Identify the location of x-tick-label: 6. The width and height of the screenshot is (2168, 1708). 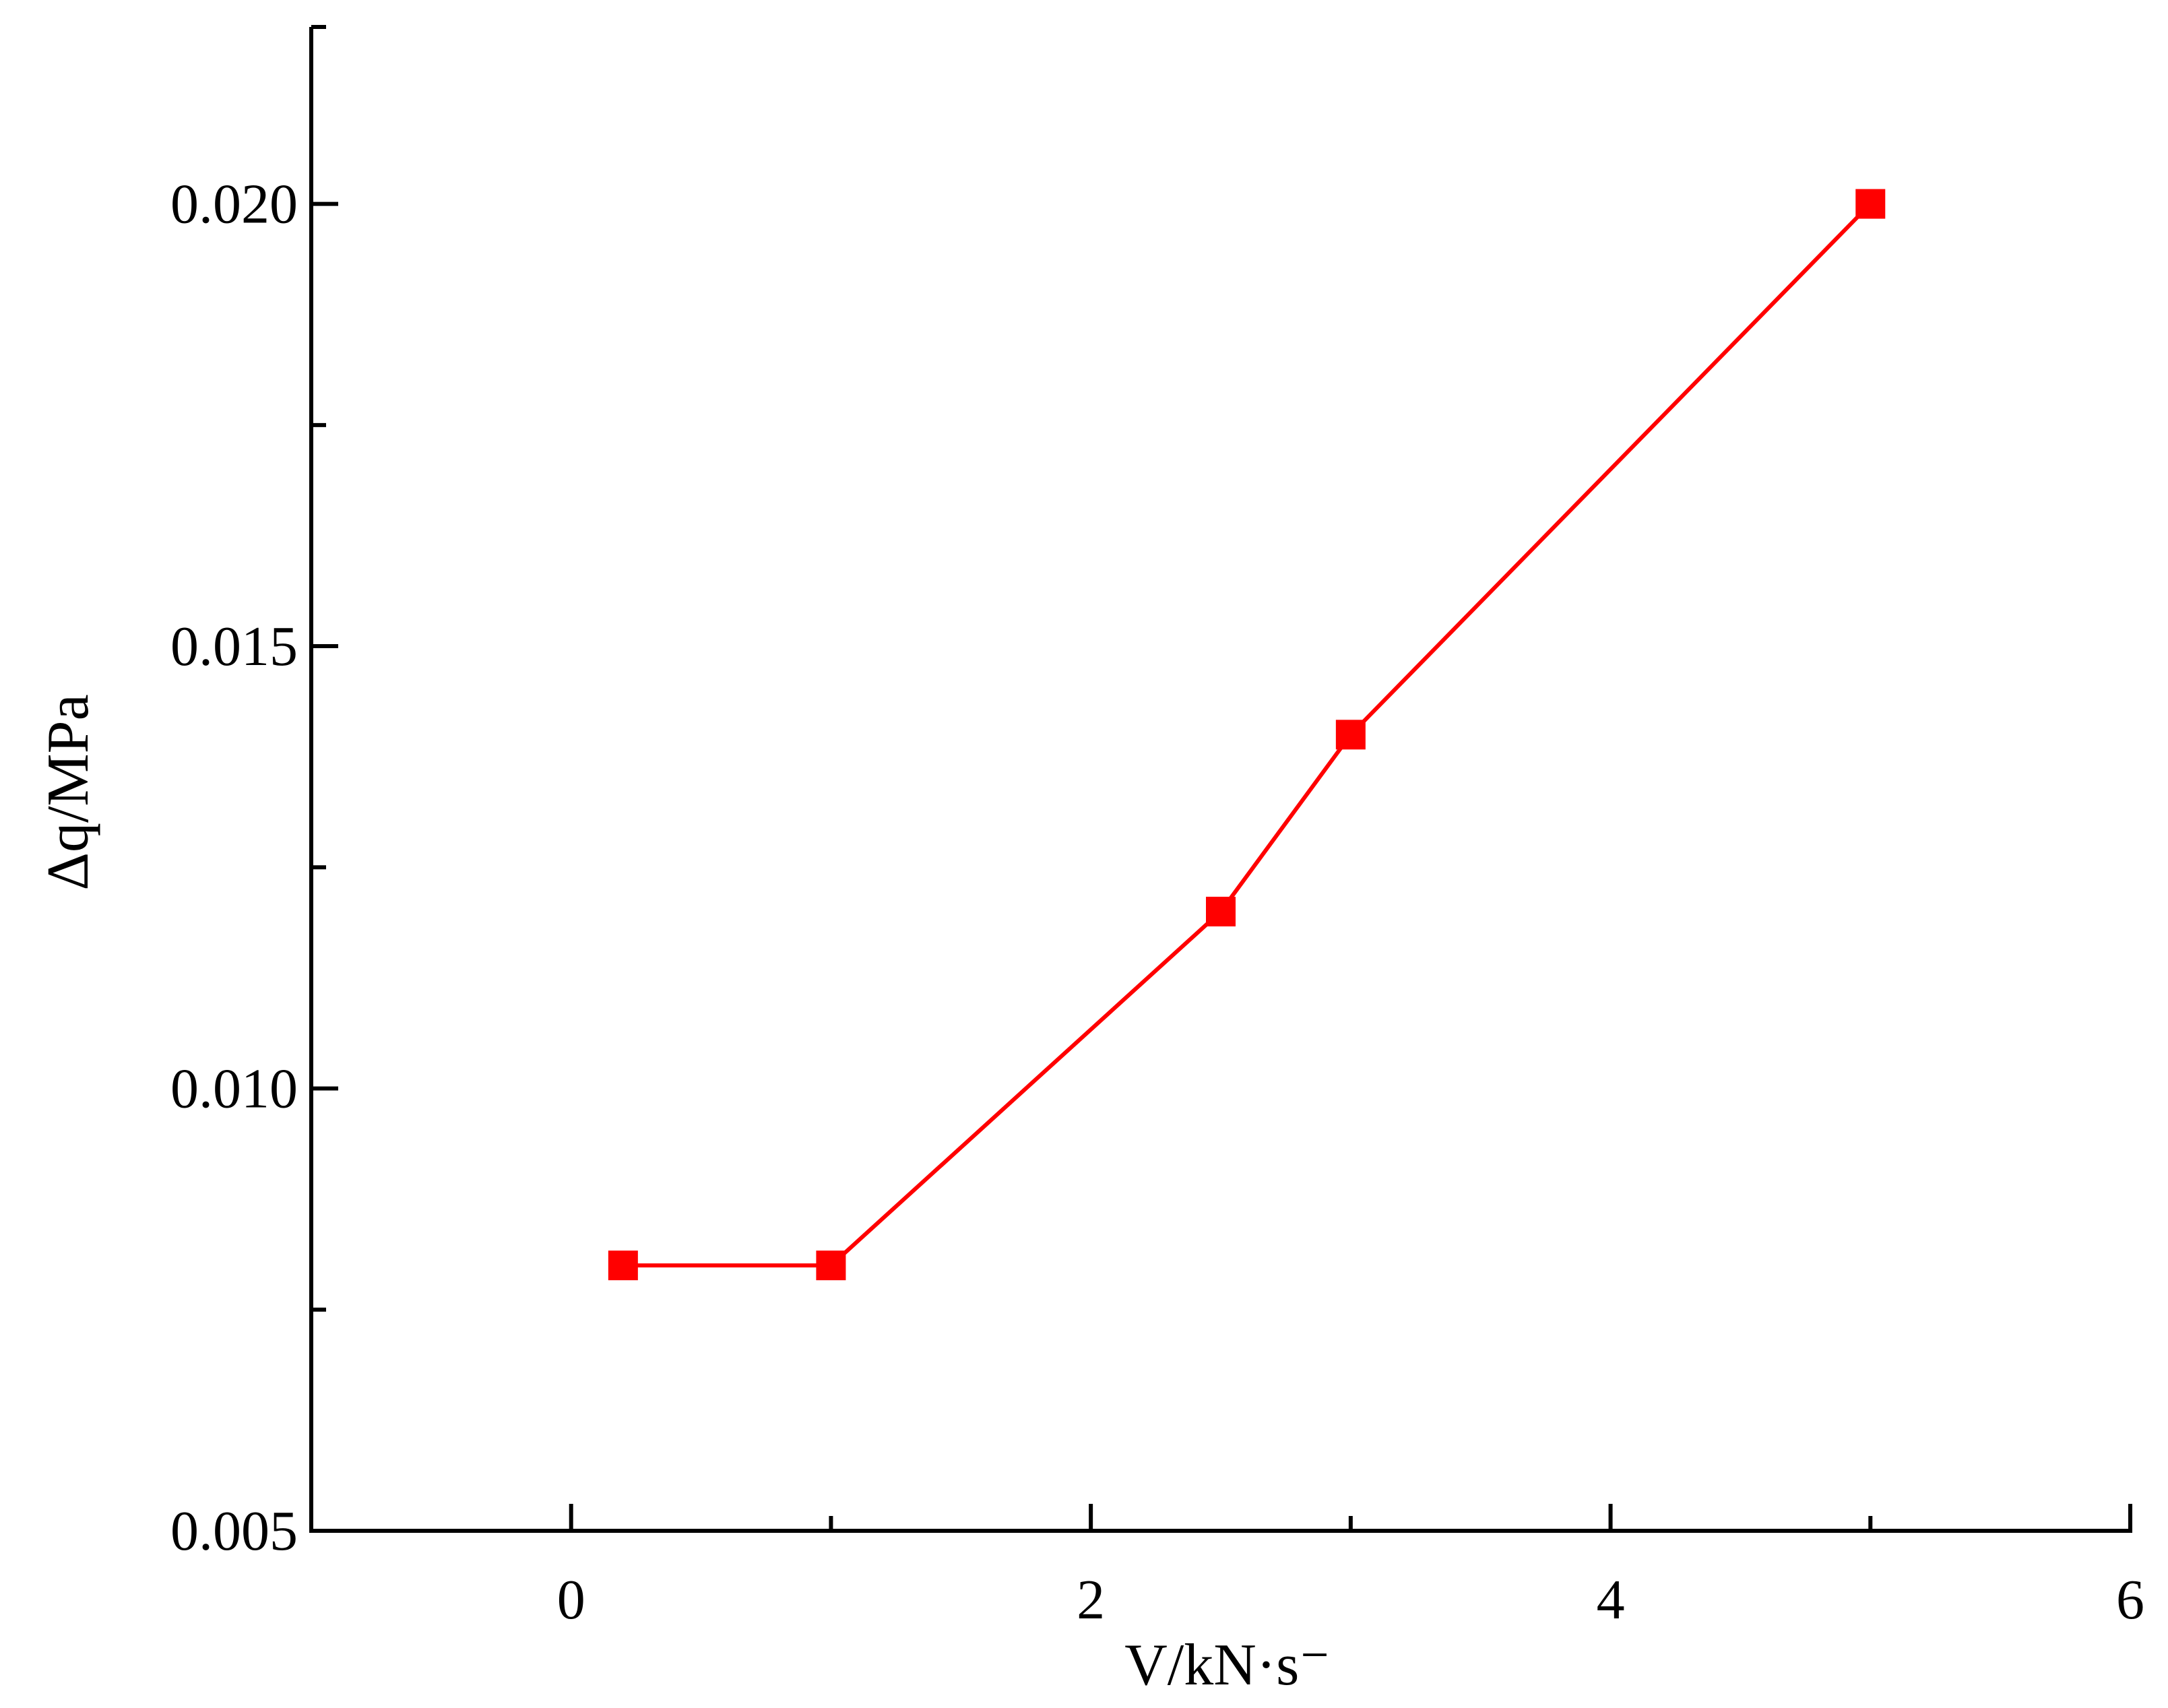
(2130, 1600).